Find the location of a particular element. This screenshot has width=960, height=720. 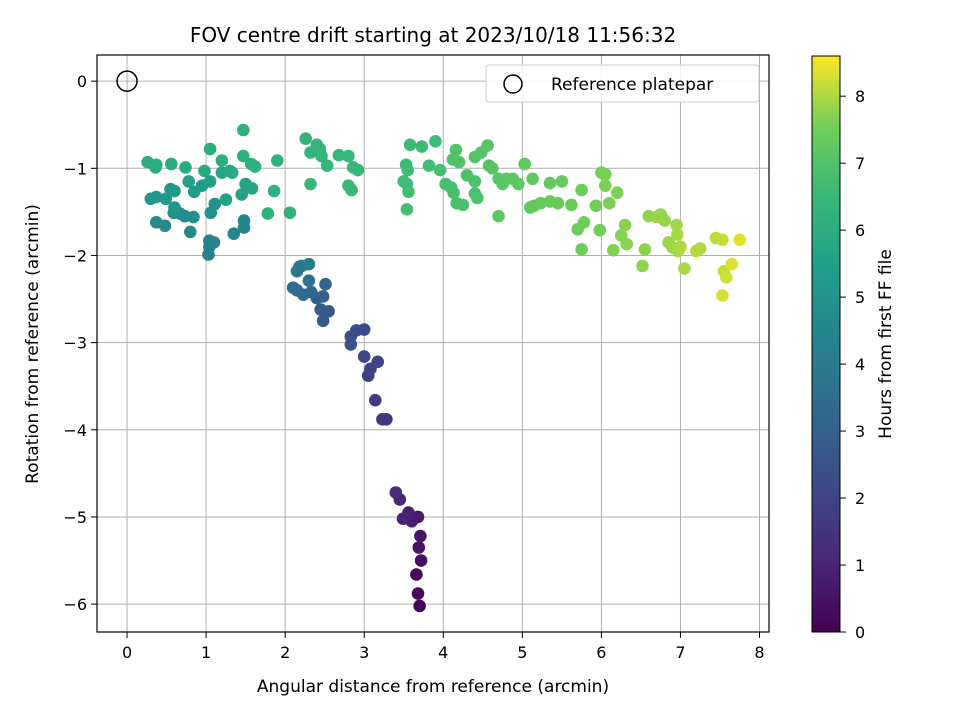

y-tick-label: −3 is located at coordinates (75, 343).